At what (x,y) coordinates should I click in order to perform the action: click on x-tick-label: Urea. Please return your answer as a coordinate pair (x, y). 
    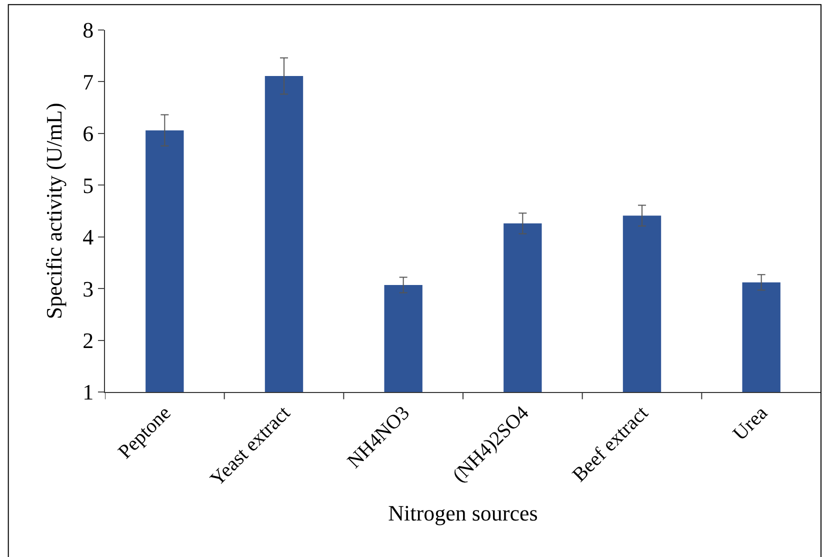
    Looking at the image, I should click on (750, 424).